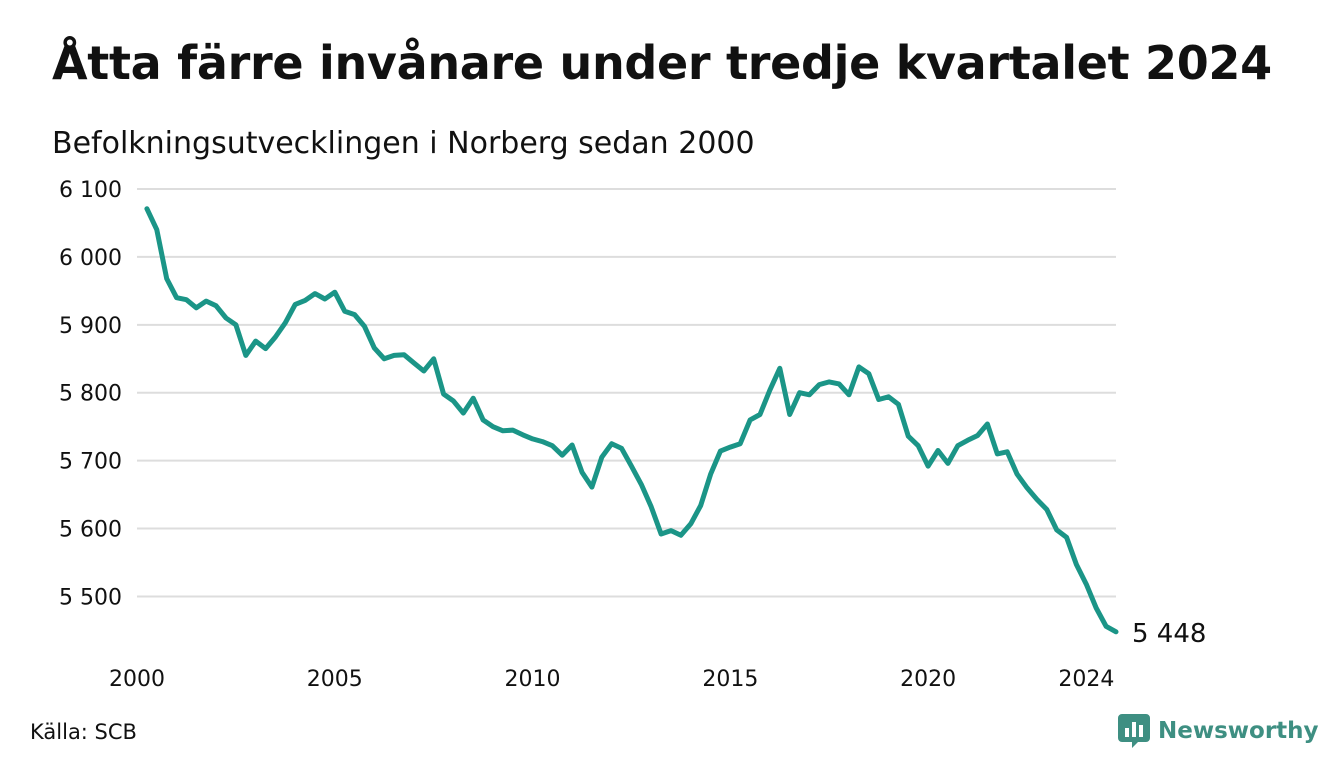  What do you see at coordinates (928, 679) in the screenshot?
I see `x-tick-label: 2020` at bounding box center [928, 679].